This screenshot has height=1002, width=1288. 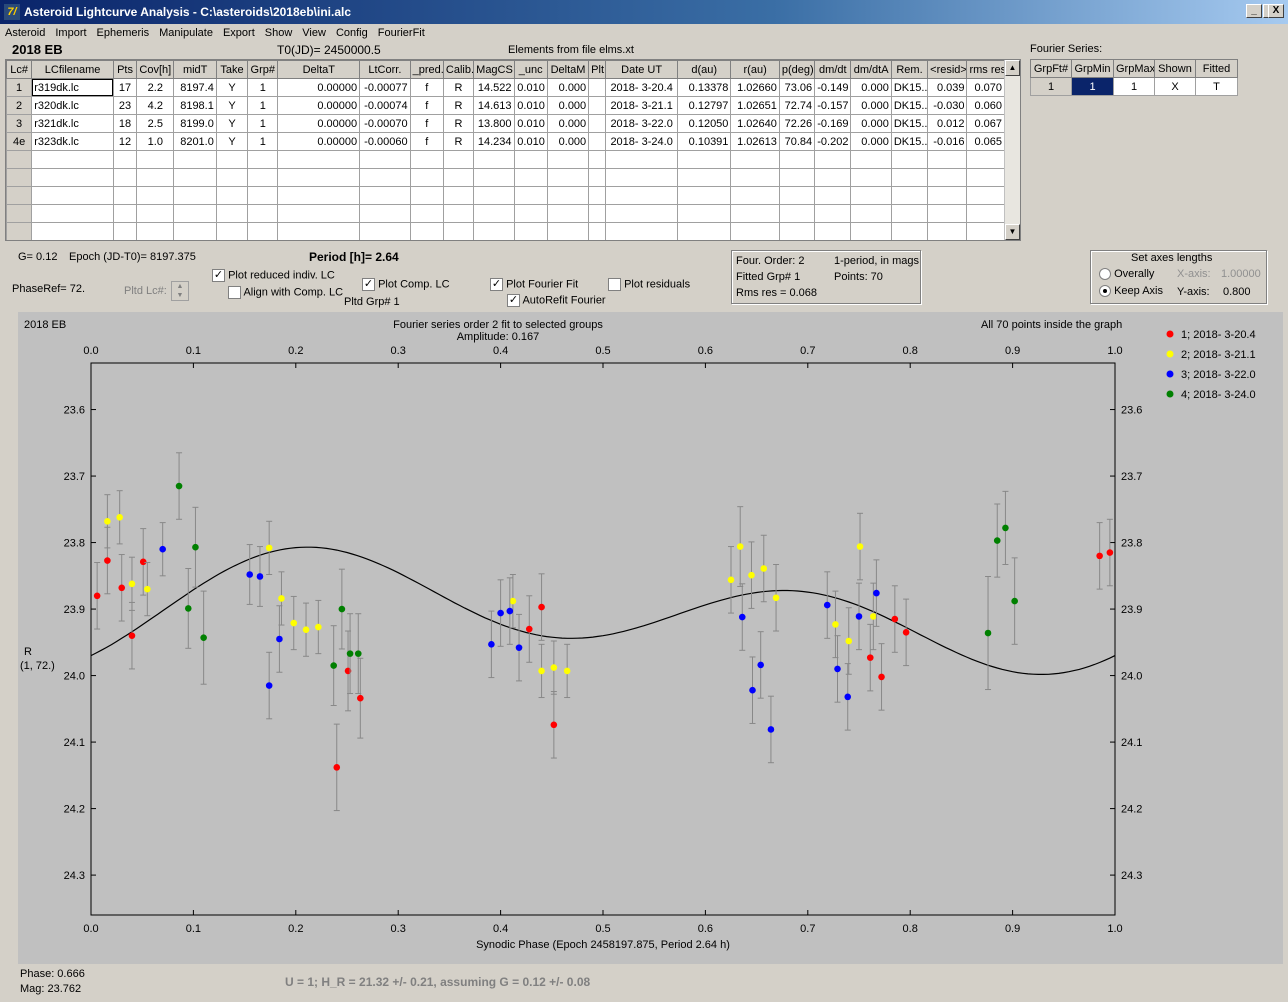 I want to click on fs-column-header: GrpMax, so click(x=1134, y=68).